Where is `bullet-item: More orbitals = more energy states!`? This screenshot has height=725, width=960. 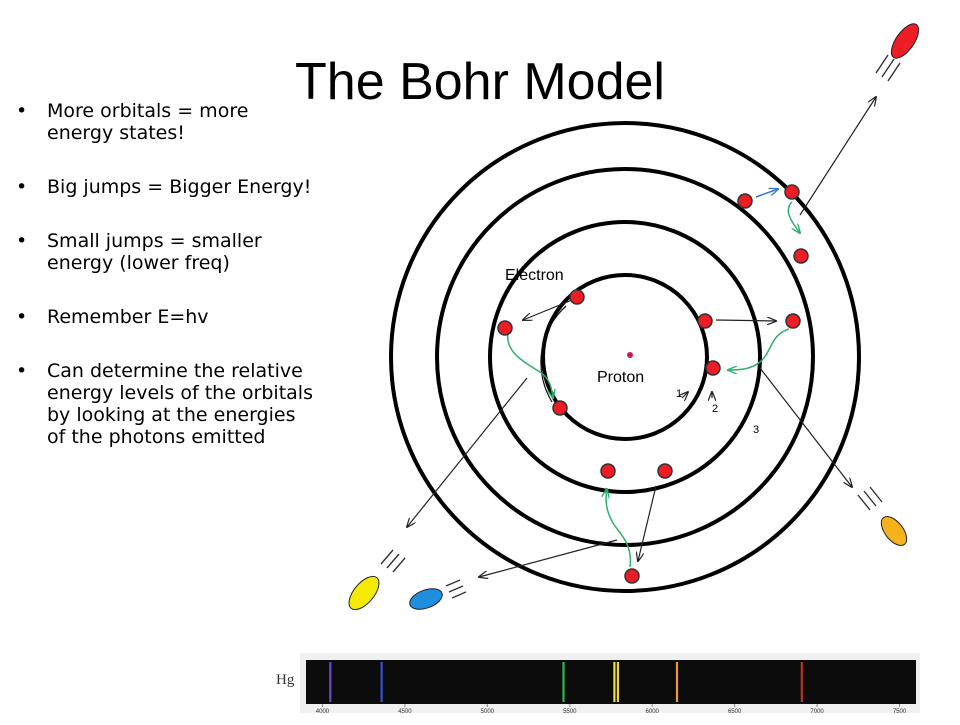
bullet-item: More orbitals = more energy states! is located at coordinates (166, 122).